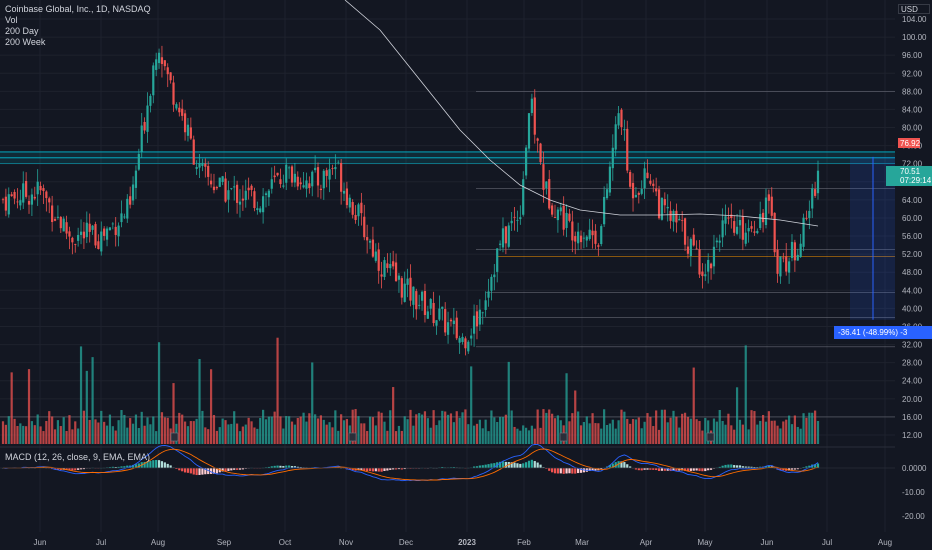  Describe the element at coordinates (78, 457) in the screenshot. I see `macd-legend: MACD (12, 26, close, 9, EMA, EMA)` at that location.